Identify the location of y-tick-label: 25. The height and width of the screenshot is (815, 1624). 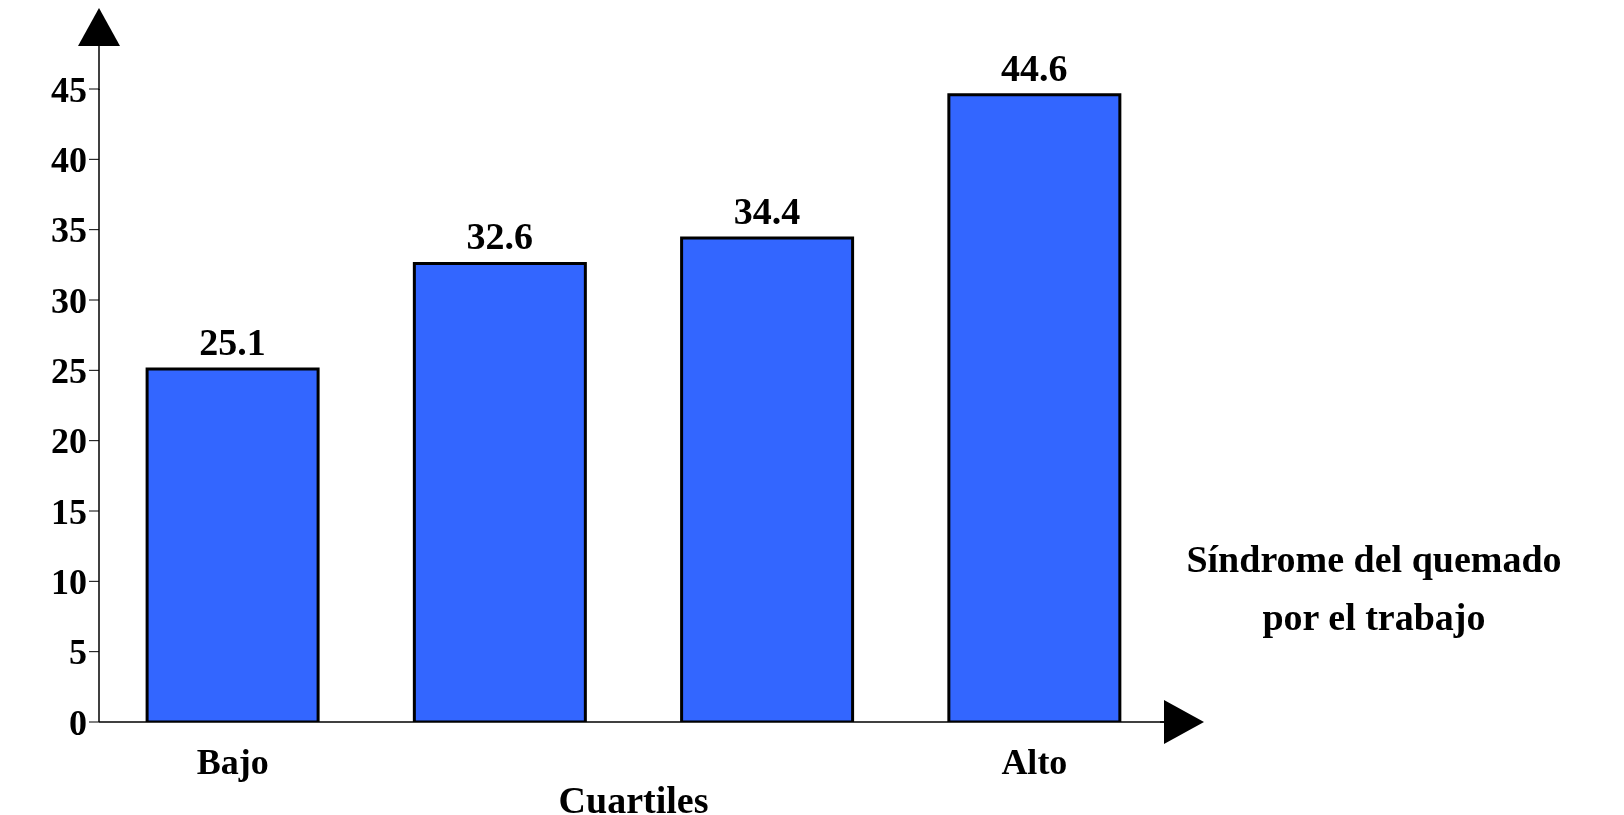
(69, 371).